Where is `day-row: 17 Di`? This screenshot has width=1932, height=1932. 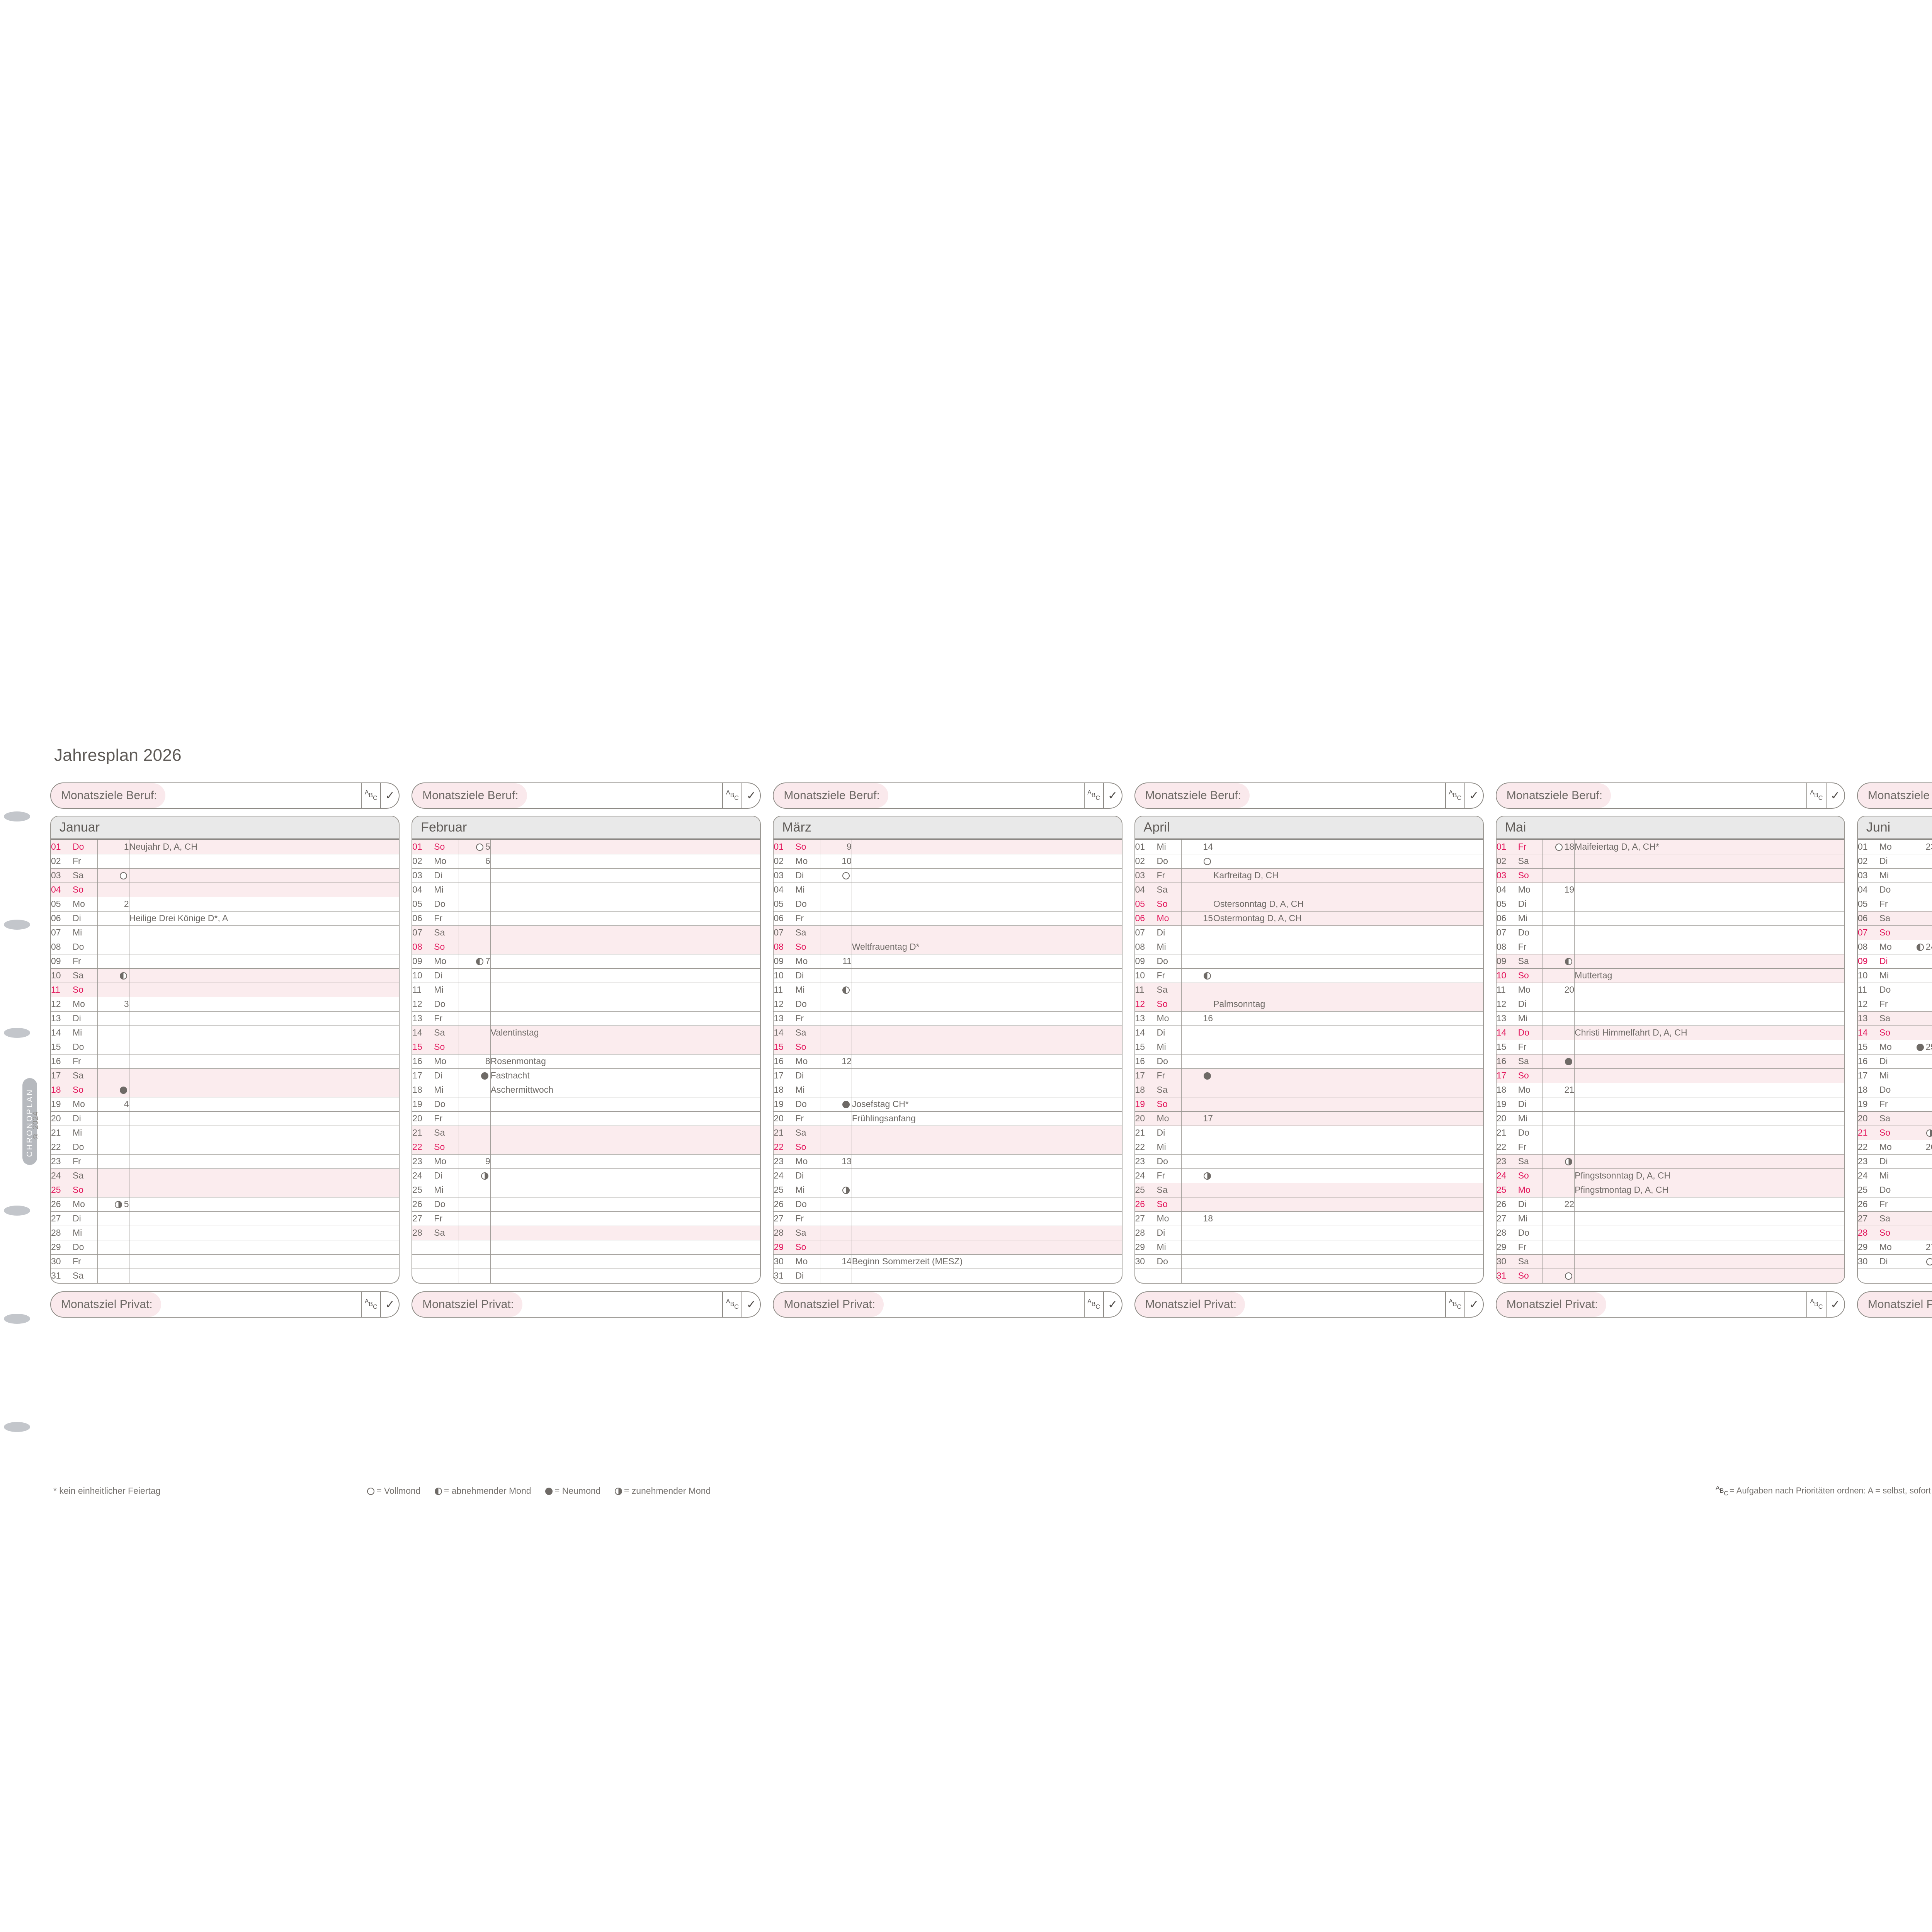
day-row: 17 Di is located at coordinates (948, 1076).